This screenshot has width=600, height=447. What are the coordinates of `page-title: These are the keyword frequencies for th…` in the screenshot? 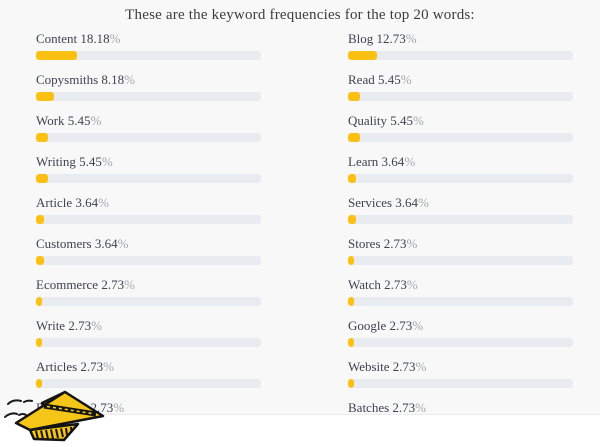 It's located at (300, 15).